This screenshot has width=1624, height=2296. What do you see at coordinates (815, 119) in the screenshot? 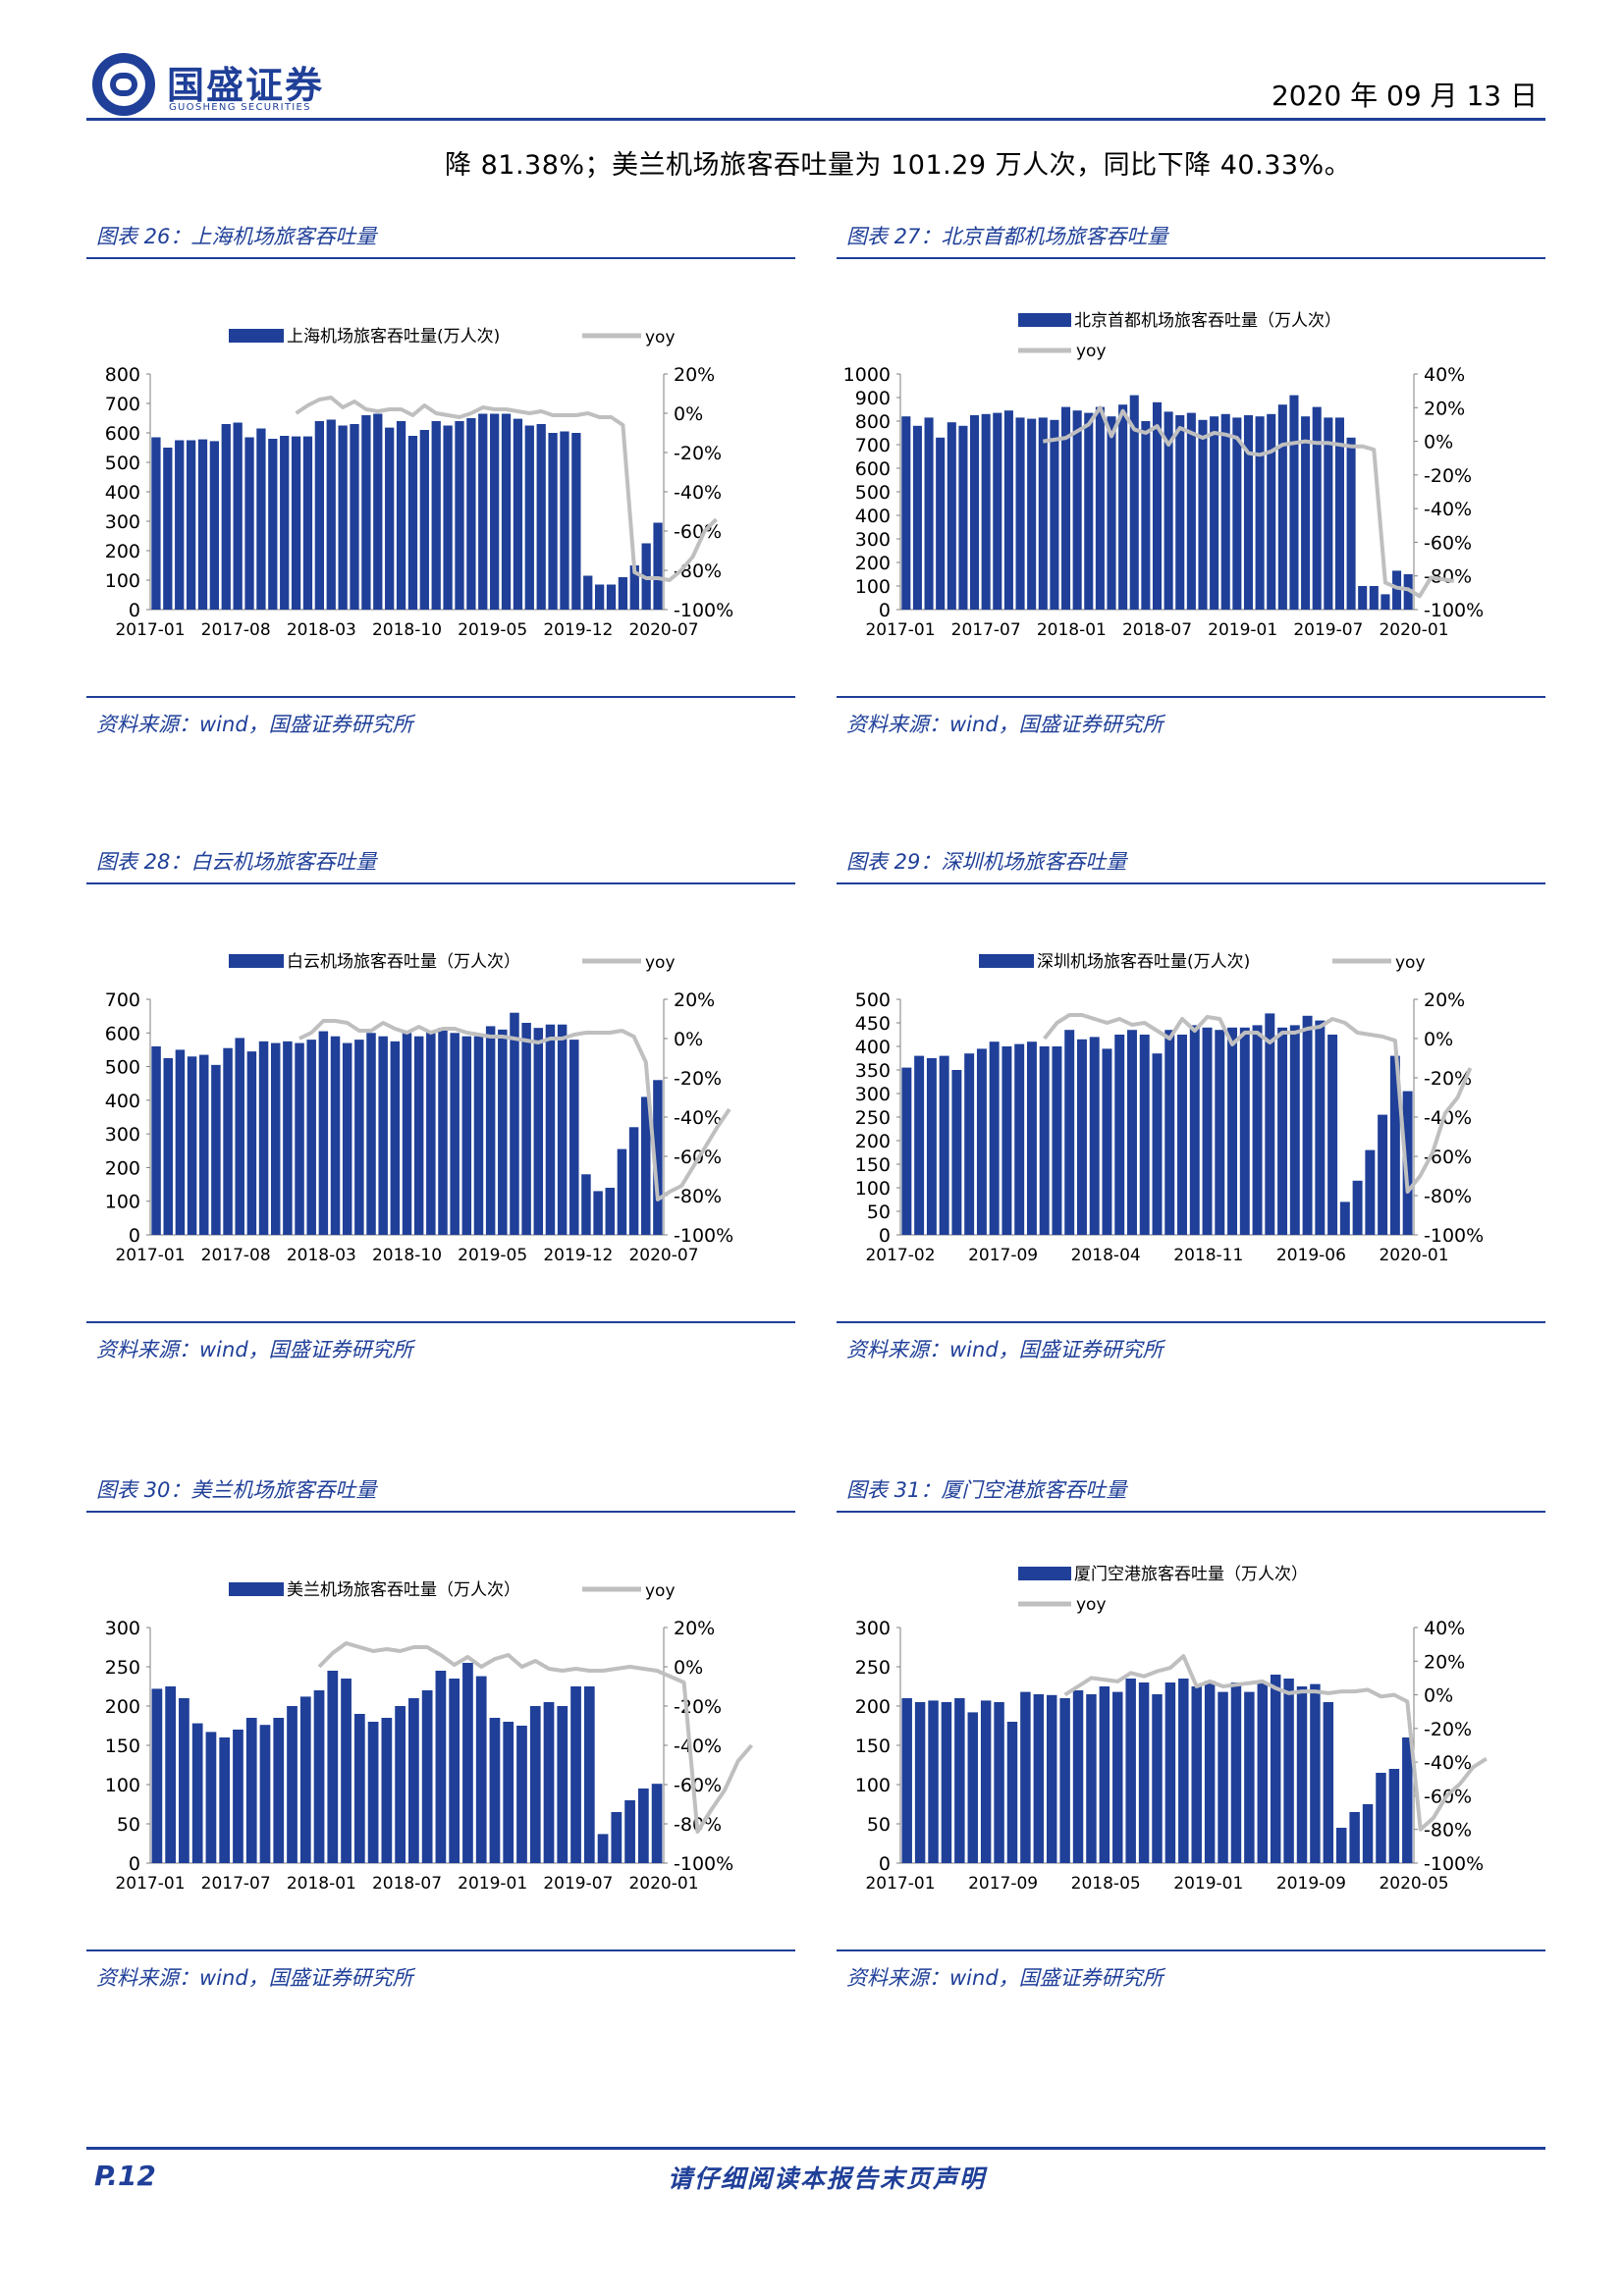
I see `header-divider` at bounding box center [815, 119].